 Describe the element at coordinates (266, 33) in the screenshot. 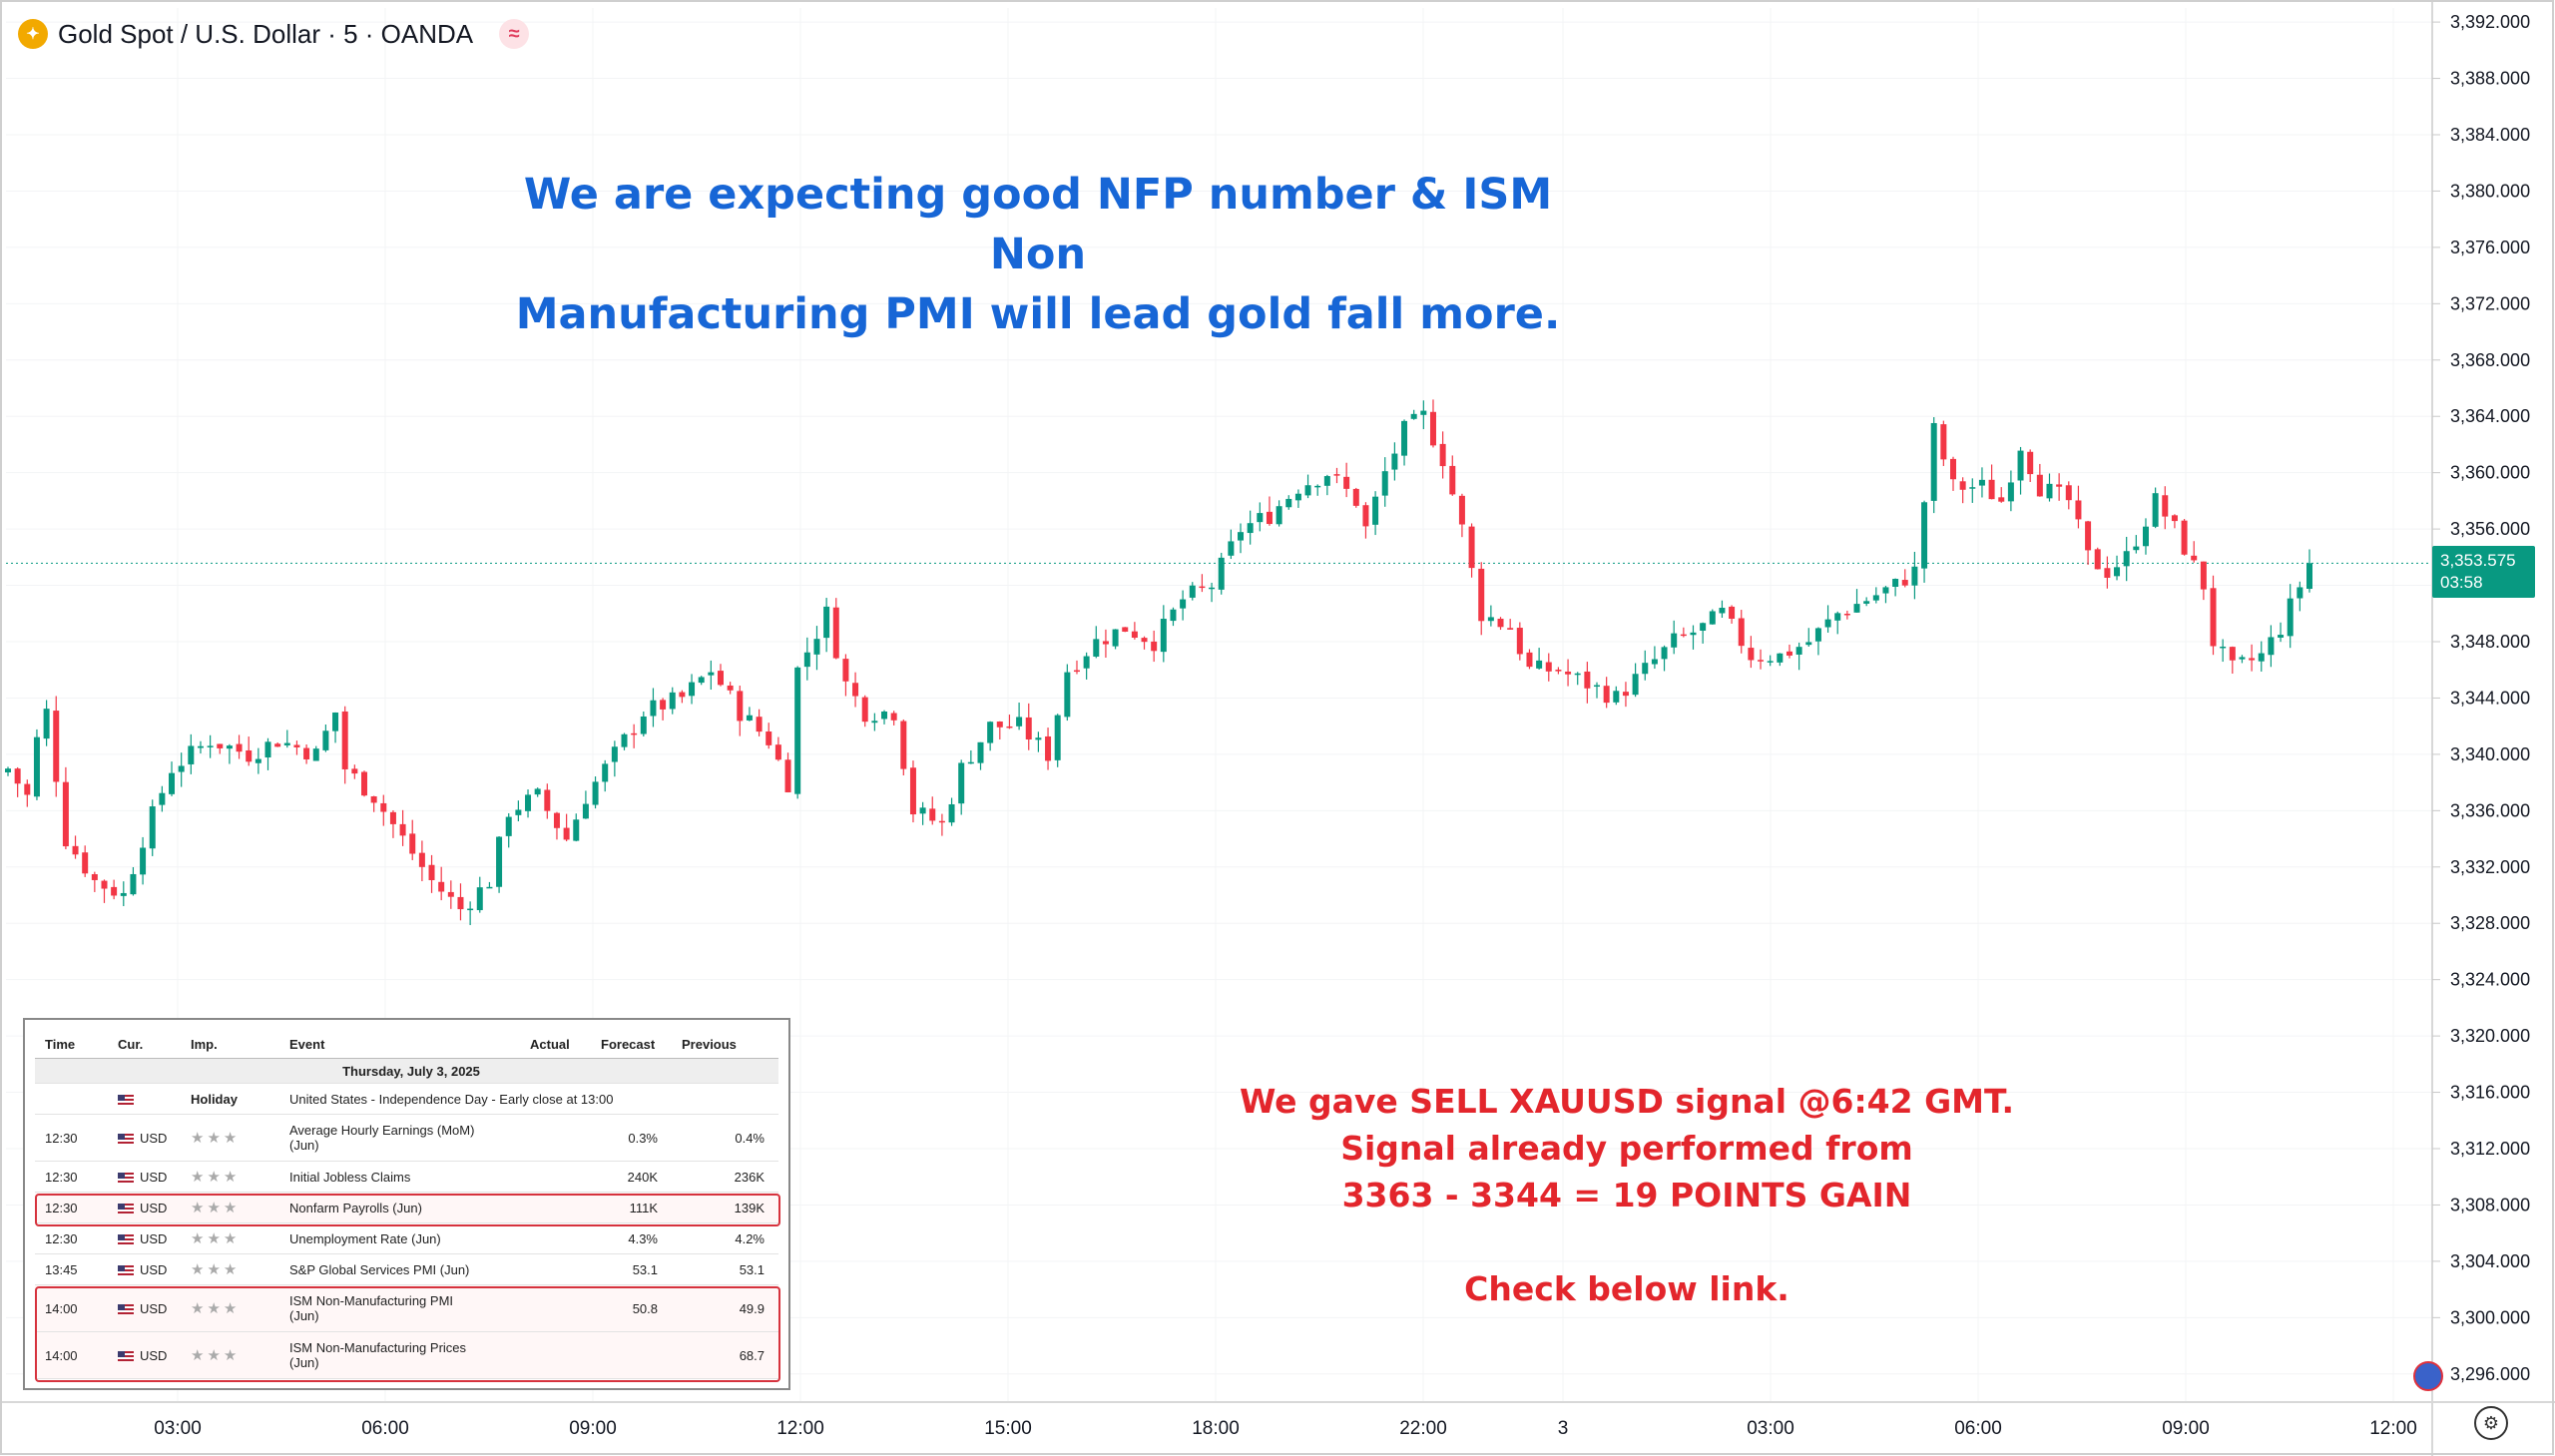

I see `symbol-title: Gold Spot / U.S. Dollar · 5 · OANDA` at that location.